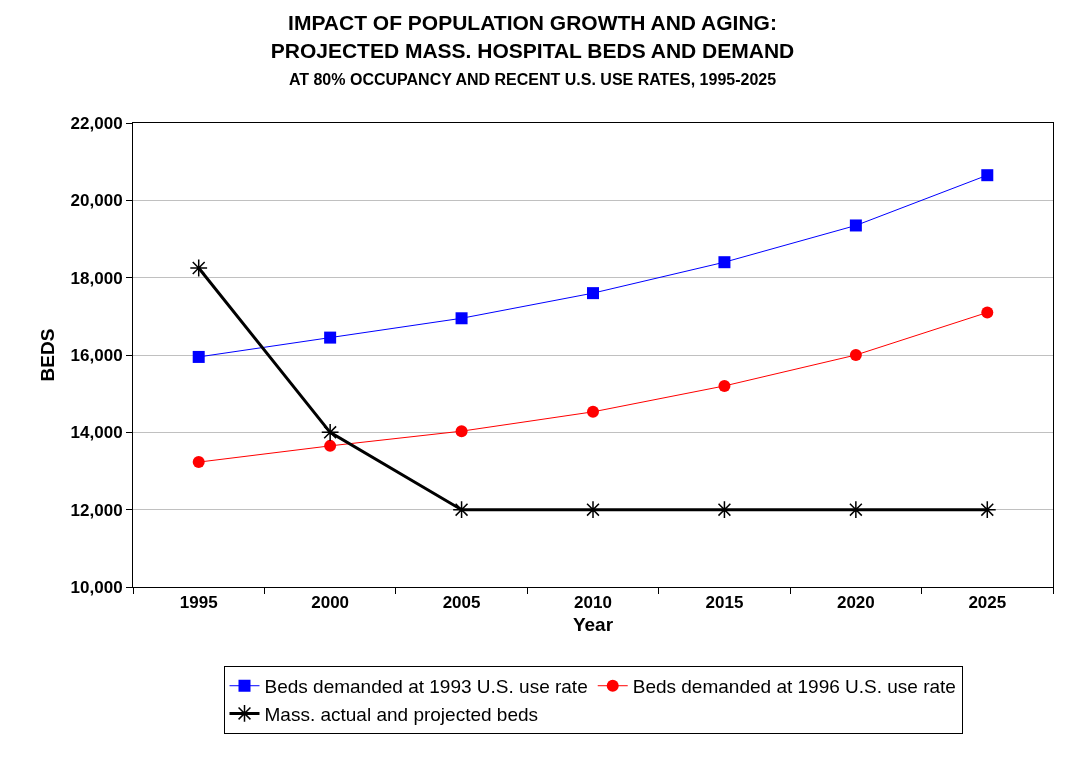  What do you see at coordinates (855, 603) in the screenshot?
I see `x-tick-label: 2020` at bounding box center [855, 603].